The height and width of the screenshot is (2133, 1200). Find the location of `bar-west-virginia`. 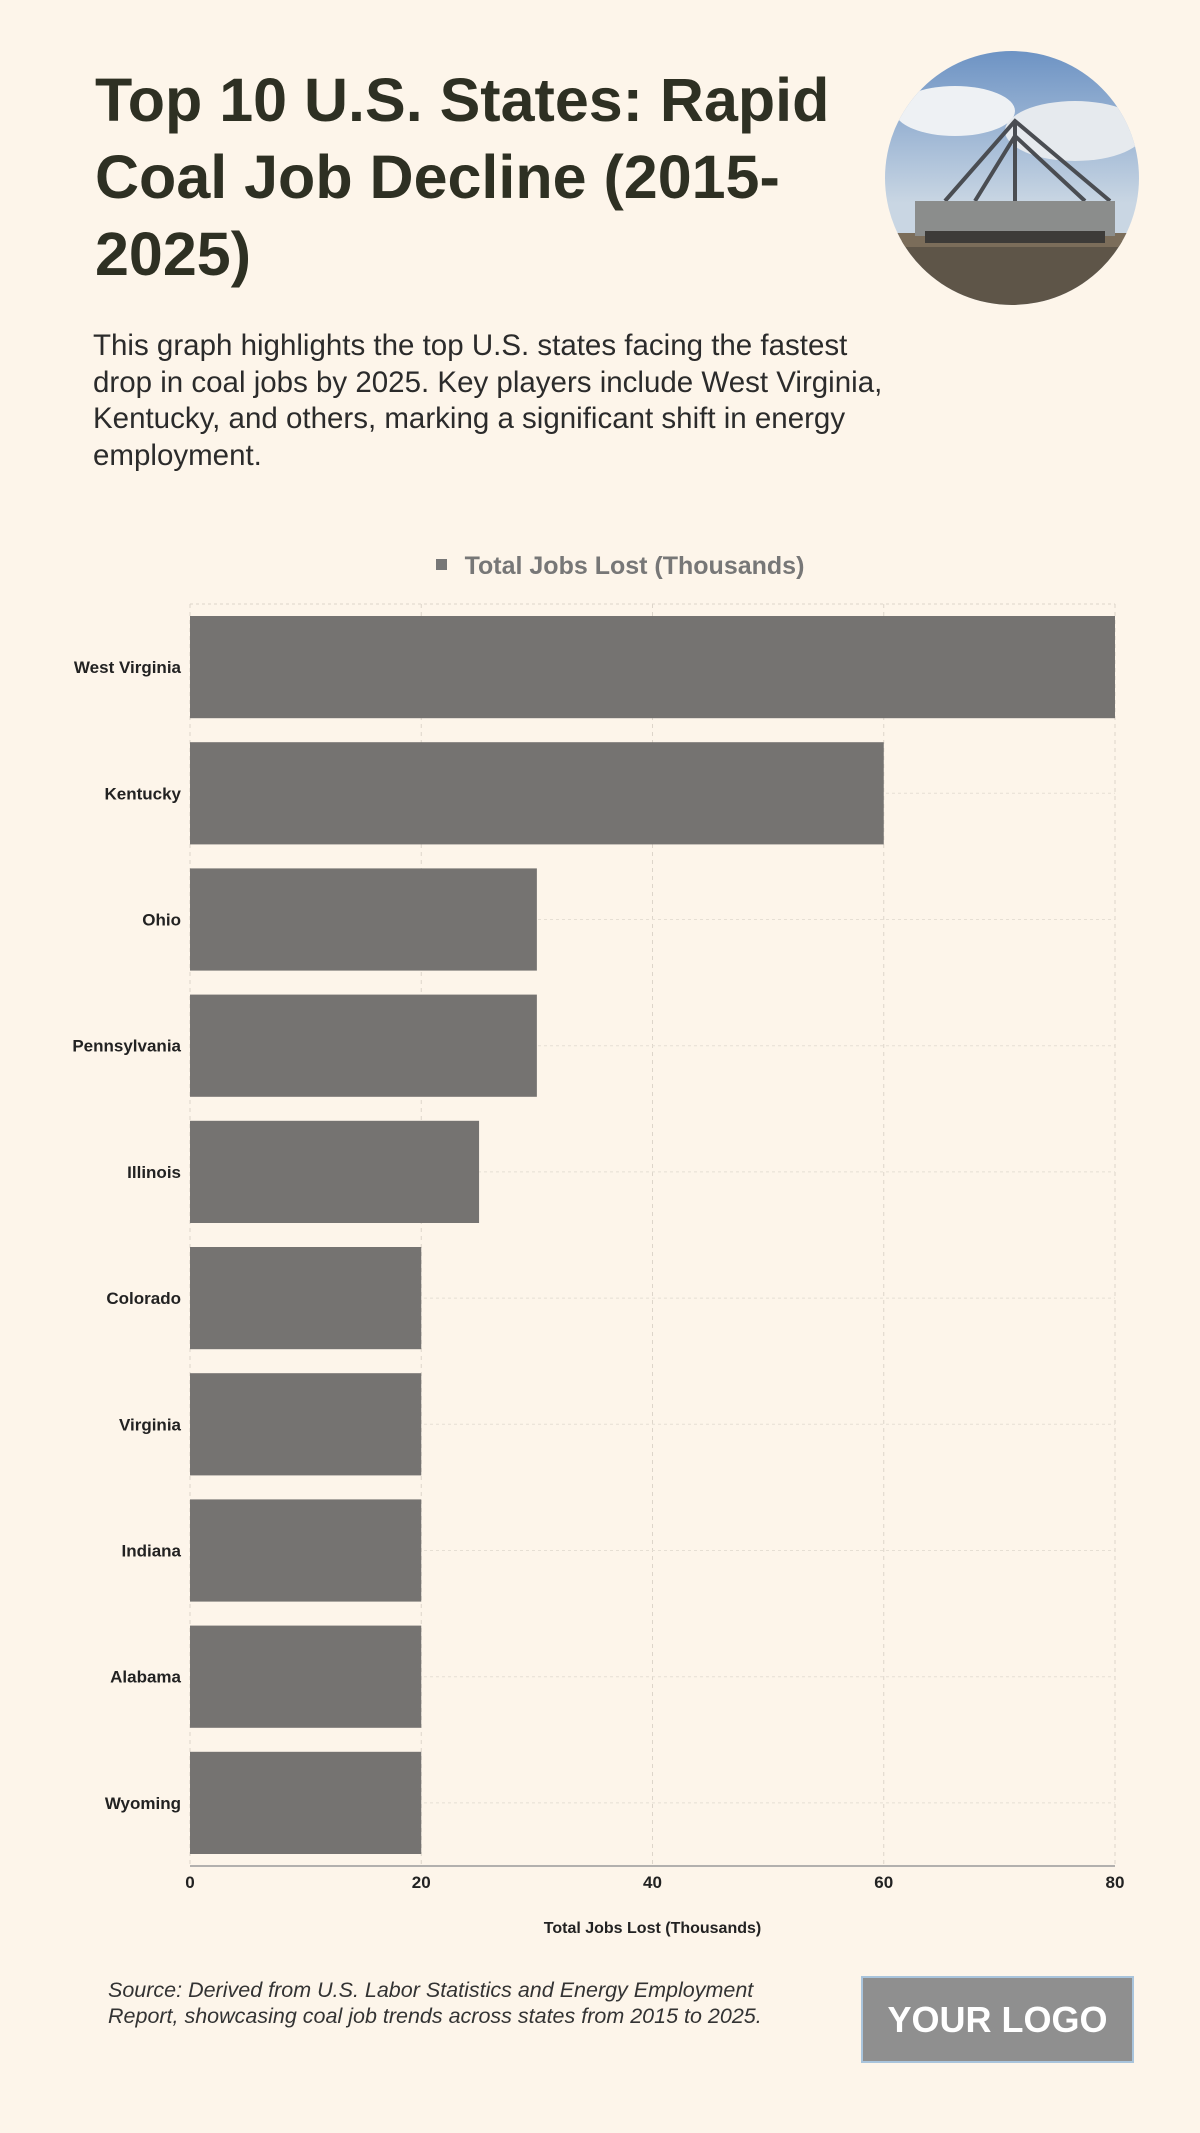

bar-west-virginia is located at coordinates (652, 667).